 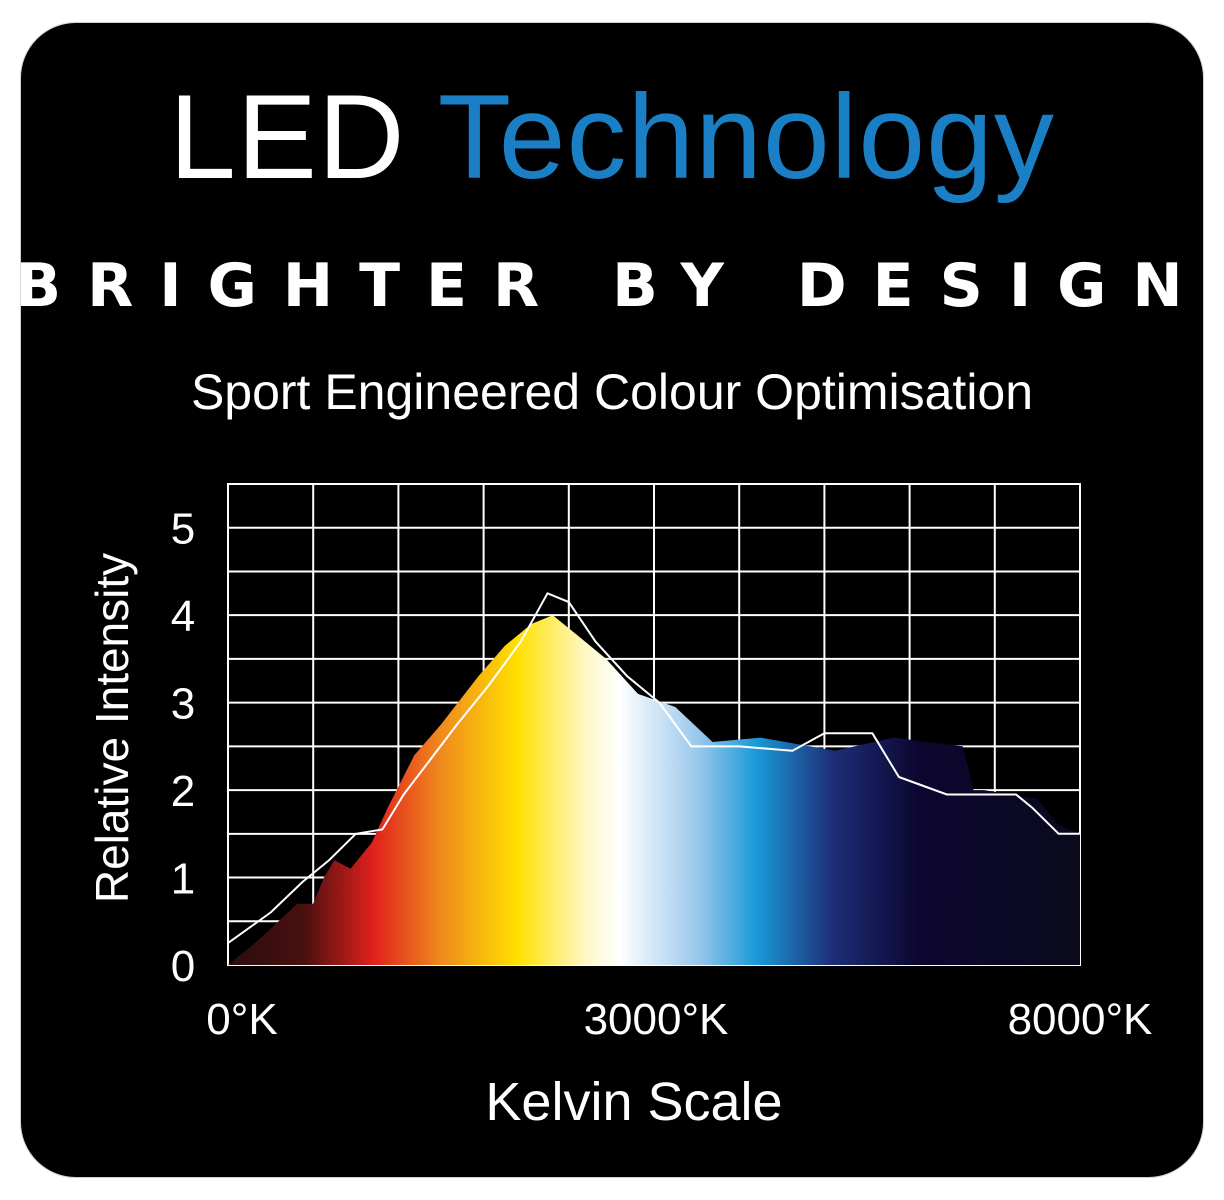 I want to click on tagline: BRIGHTER BY DESIGN, so click(x=612, y=286).